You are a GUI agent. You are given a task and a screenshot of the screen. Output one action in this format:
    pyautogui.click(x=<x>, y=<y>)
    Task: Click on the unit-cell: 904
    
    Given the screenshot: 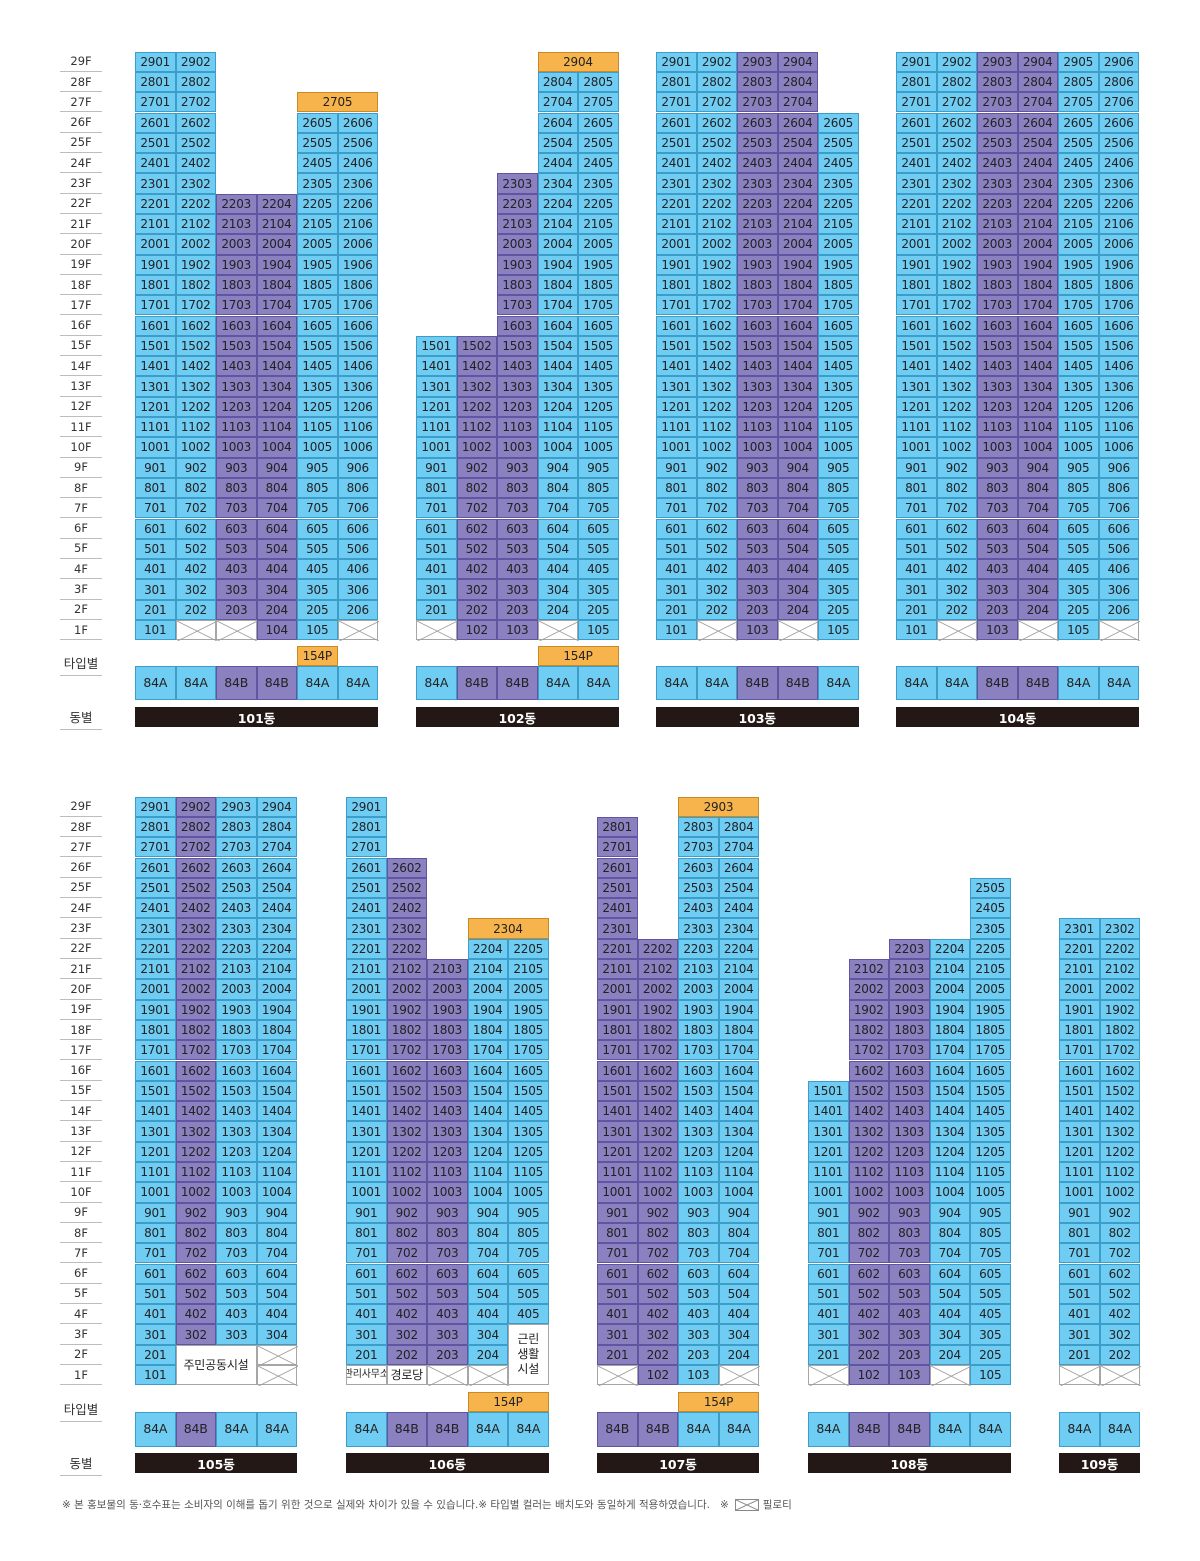 What is the action you would take?
    pyautogui.click(x=557, y=467)
    